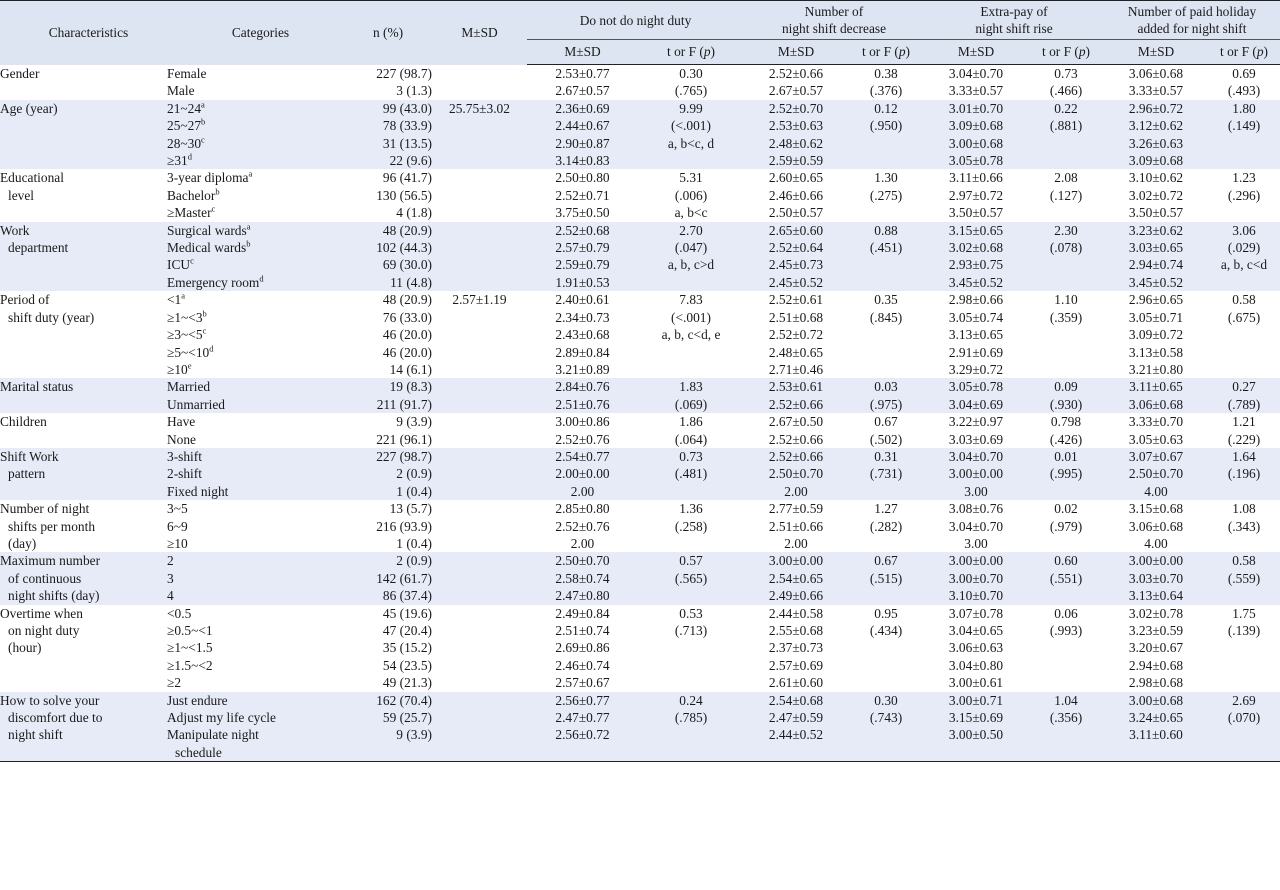 The image size is (1280, 890). Describe the element at coordinates (255, 32) in the screenshot. I see `header-categories: Categories` at that location.